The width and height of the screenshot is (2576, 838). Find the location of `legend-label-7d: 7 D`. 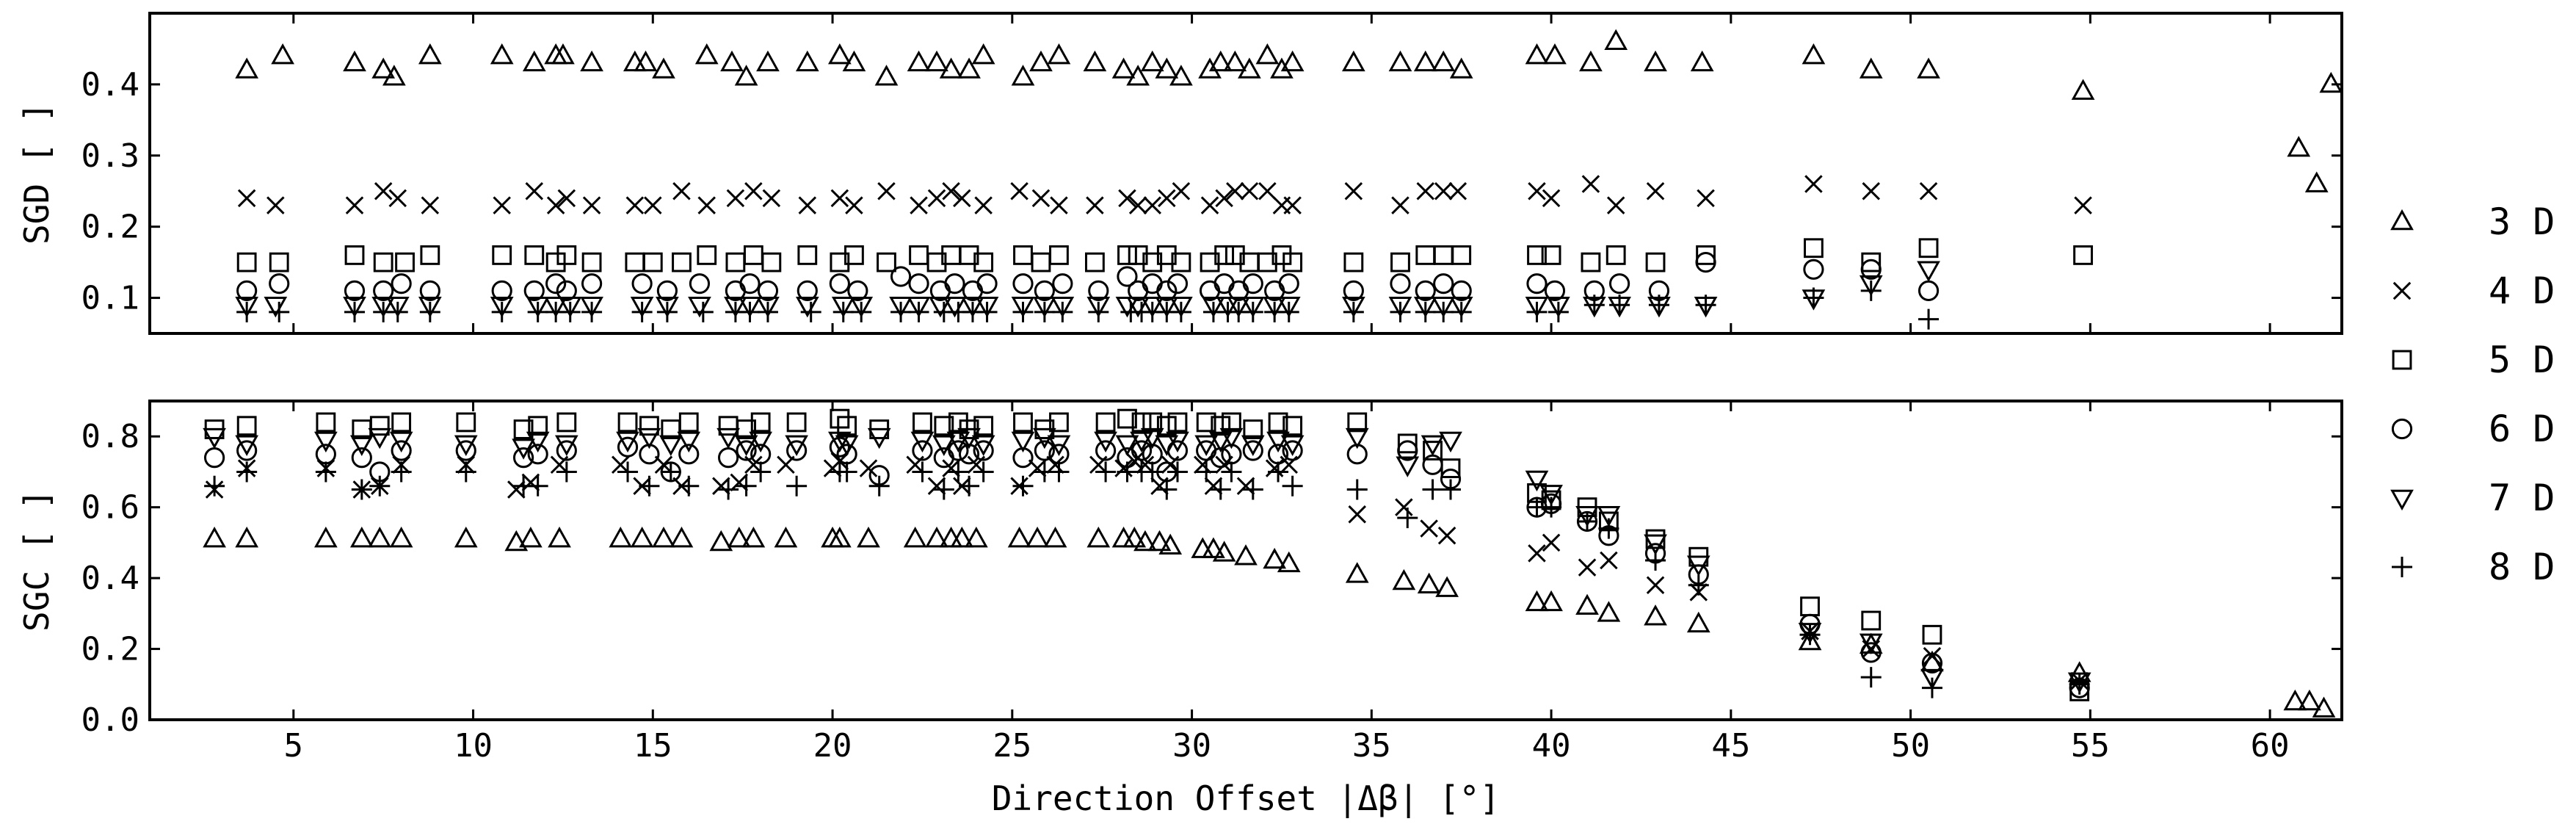

legend-label-7d: 7 D is located at coordinates (2522, 498).